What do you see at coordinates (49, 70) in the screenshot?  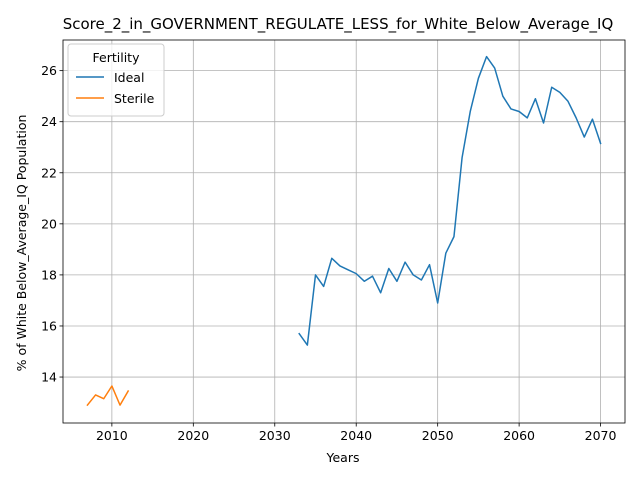 I see `y-tick-label: 26` at bounding box center [49, 70].